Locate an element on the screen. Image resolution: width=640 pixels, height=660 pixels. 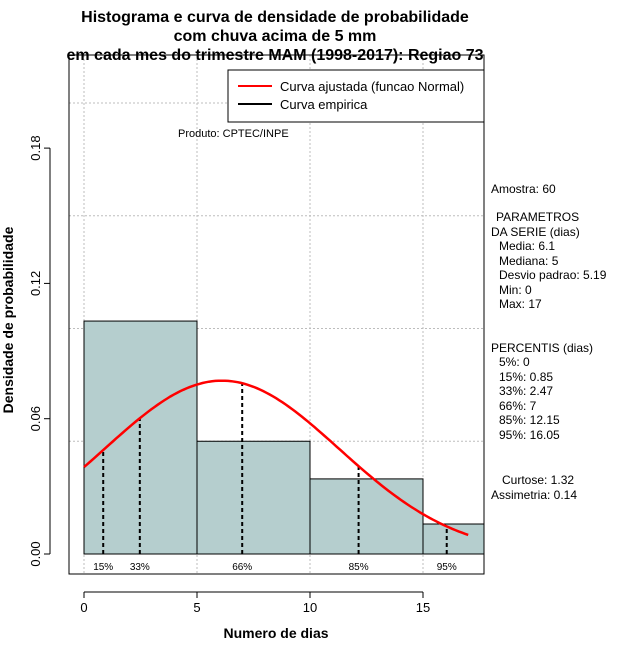
y-tick-label: 0.06 is located at coordinates (35, 418).